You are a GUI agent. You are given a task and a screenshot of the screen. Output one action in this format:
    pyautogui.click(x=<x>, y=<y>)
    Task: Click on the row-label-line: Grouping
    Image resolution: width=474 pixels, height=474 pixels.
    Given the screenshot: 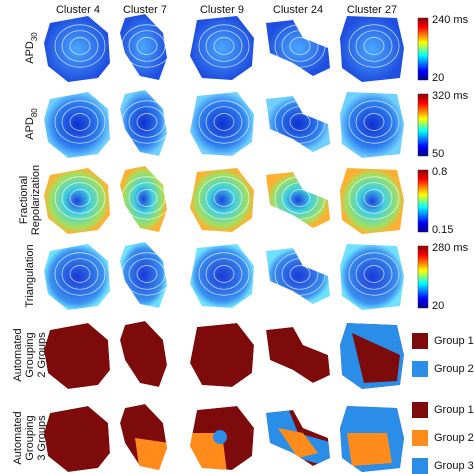 What is the action you would take?
    pyautogui.click(x=30, y=437)
    